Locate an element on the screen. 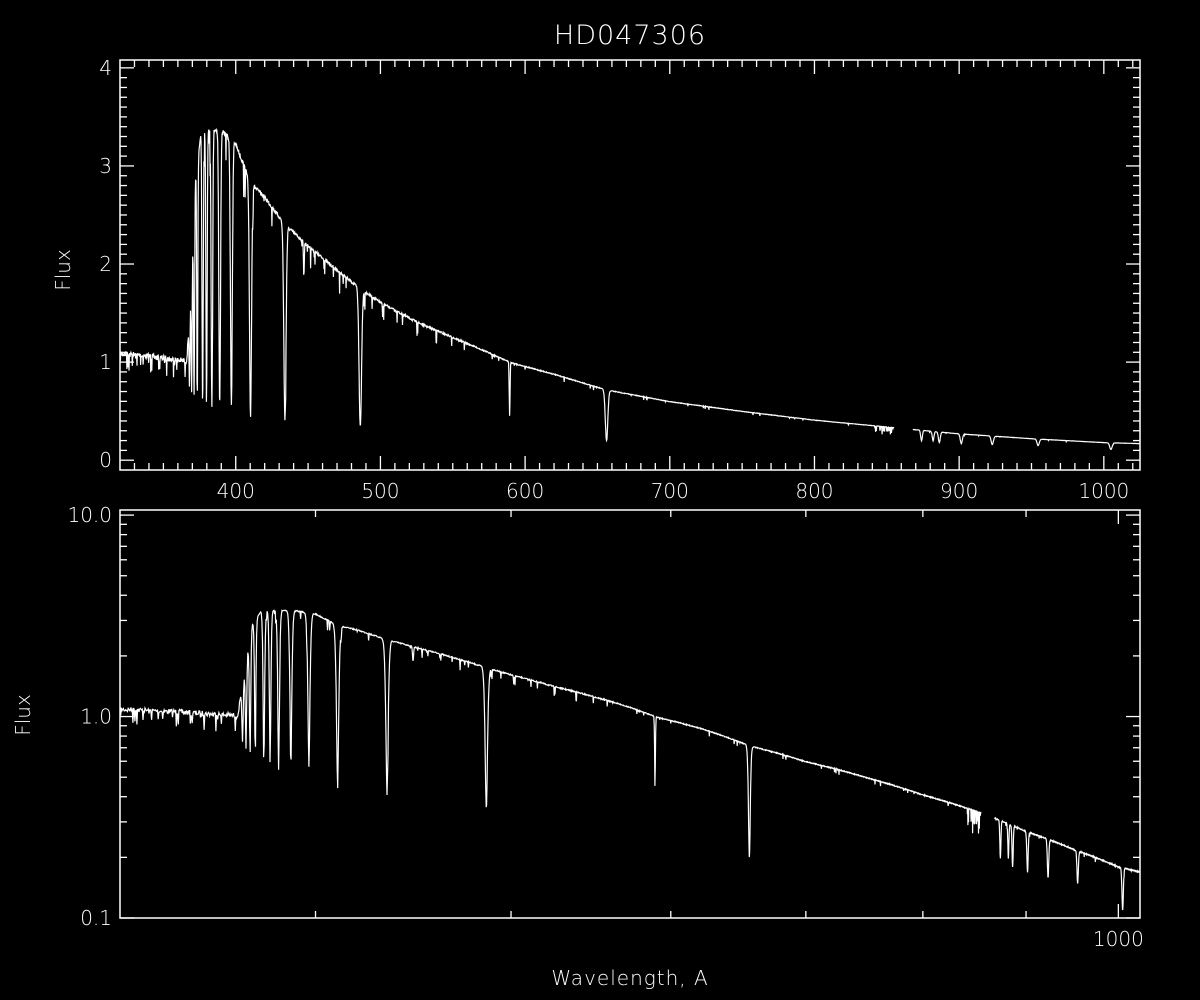  x-tick-label: 600 is located at coordinates (525, 491).